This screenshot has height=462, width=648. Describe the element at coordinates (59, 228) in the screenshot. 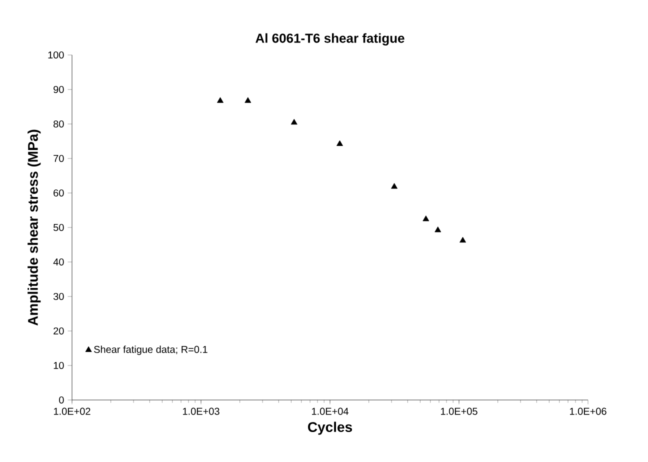

I see `y-tick-label: 50` at that location.